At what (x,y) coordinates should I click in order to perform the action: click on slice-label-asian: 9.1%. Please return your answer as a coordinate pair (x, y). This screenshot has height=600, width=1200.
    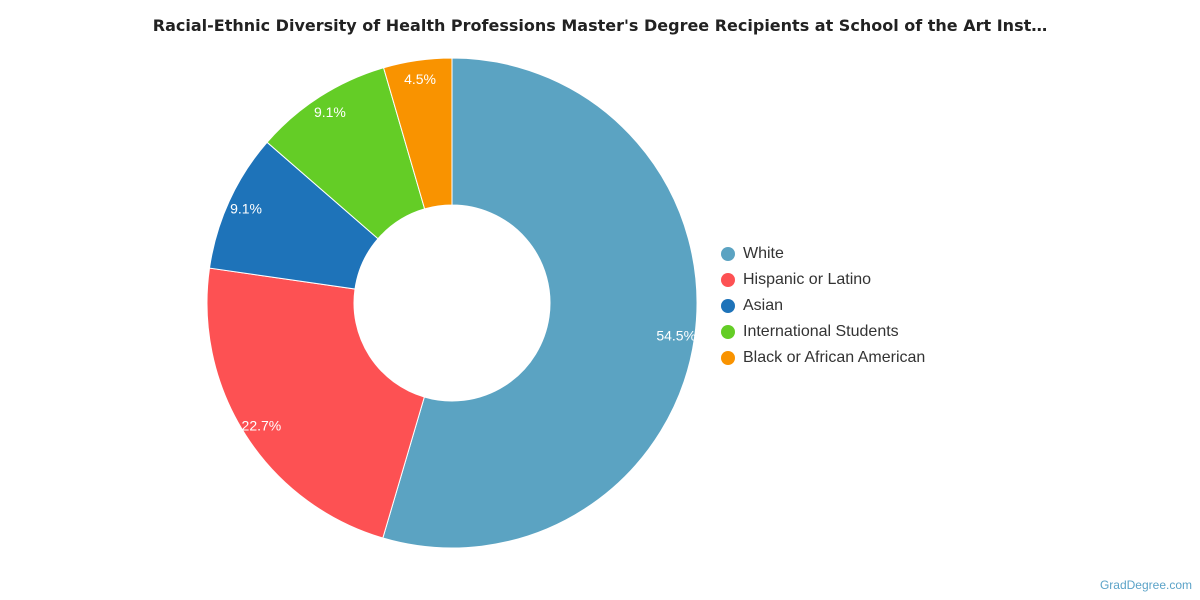
    Looking at the image, I should click on (246, 209).